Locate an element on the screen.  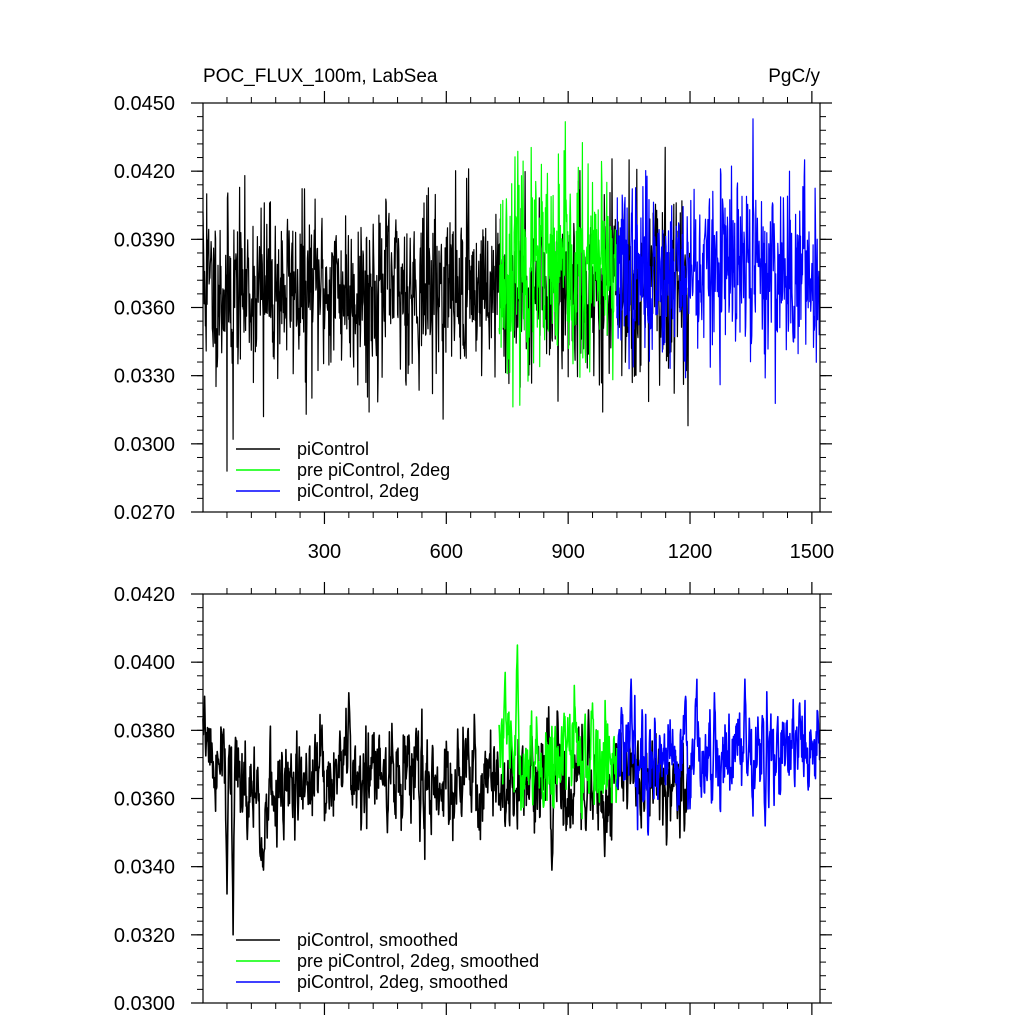
y-tick-label: 0.0400 is located at coordinates (144, 663).